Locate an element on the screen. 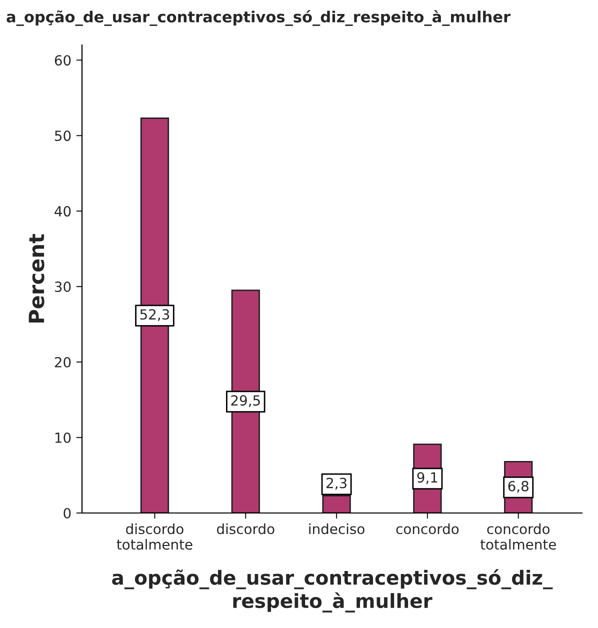  y-tick-label: 60 is located at coordinates (62, 60).